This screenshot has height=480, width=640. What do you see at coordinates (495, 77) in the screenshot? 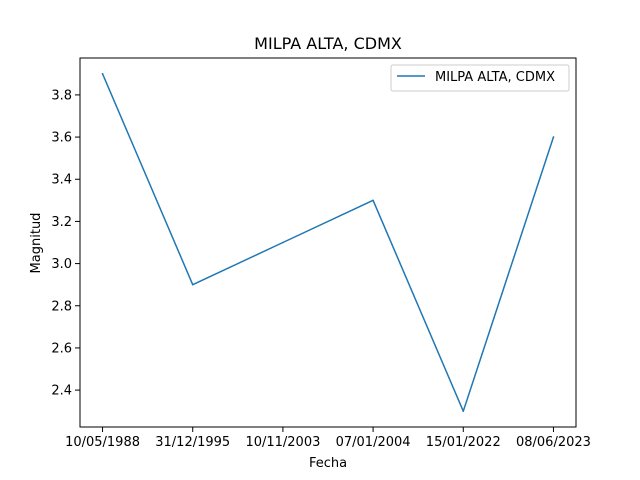
I see `legend-label: MILPA ALTA, CDMX` at bounding box center [495, 77].